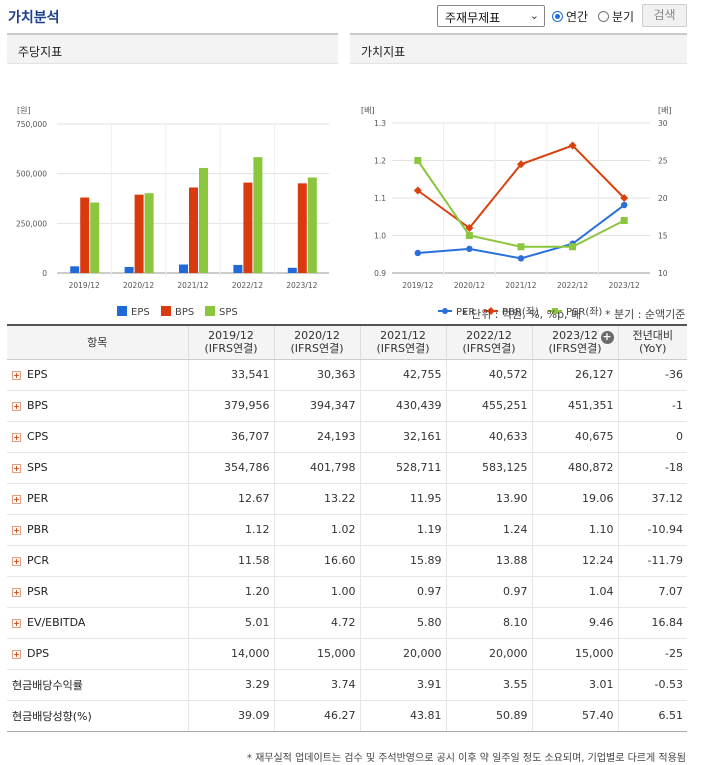 Image resolution: width=701 pixels, height=765 pixels. I want to click on row-label-cell: + PSR, so click(97, 592).